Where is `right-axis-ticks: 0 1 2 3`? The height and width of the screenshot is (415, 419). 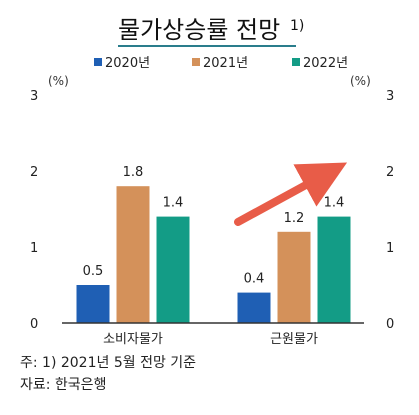
right-axis-ticks: 0 1 2 3 is located at coordinates (390, 210).